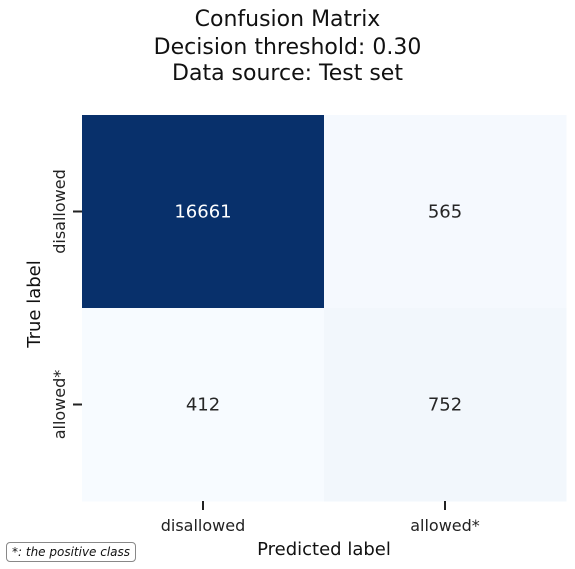 This screenshot has height=569, width=575. I want to click on x-tick-label-1: allowed*, so click(445, 525).